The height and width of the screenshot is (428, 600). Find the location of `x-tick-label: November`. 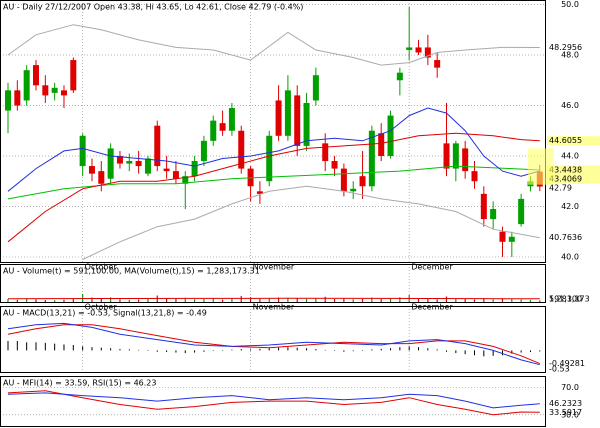

x-tick-label: November is located at coordinates (274, 307).